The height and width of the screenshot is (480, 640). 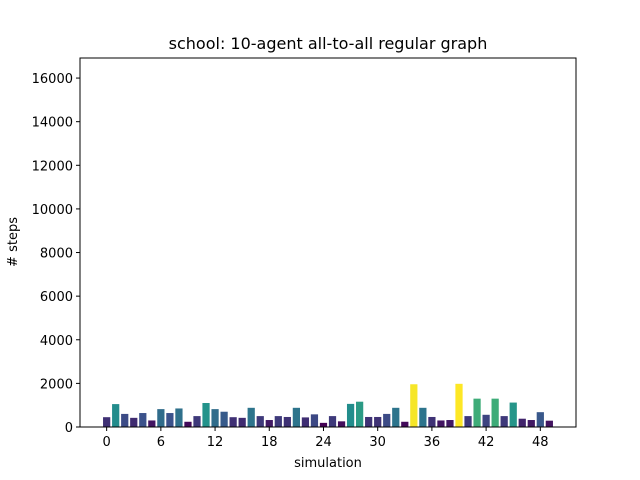 What do you see at coordinates (56, 384) in the screenshot?
I see `y-tick-label: 2000` at bounding box center [56, 384].